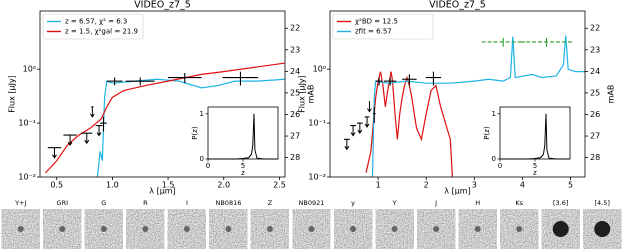 The height and width of the screenshot is (251, 623). Describe the element at coordinates (426, 185) in the screenshot. I see `x-tick-label: 2` at that location.